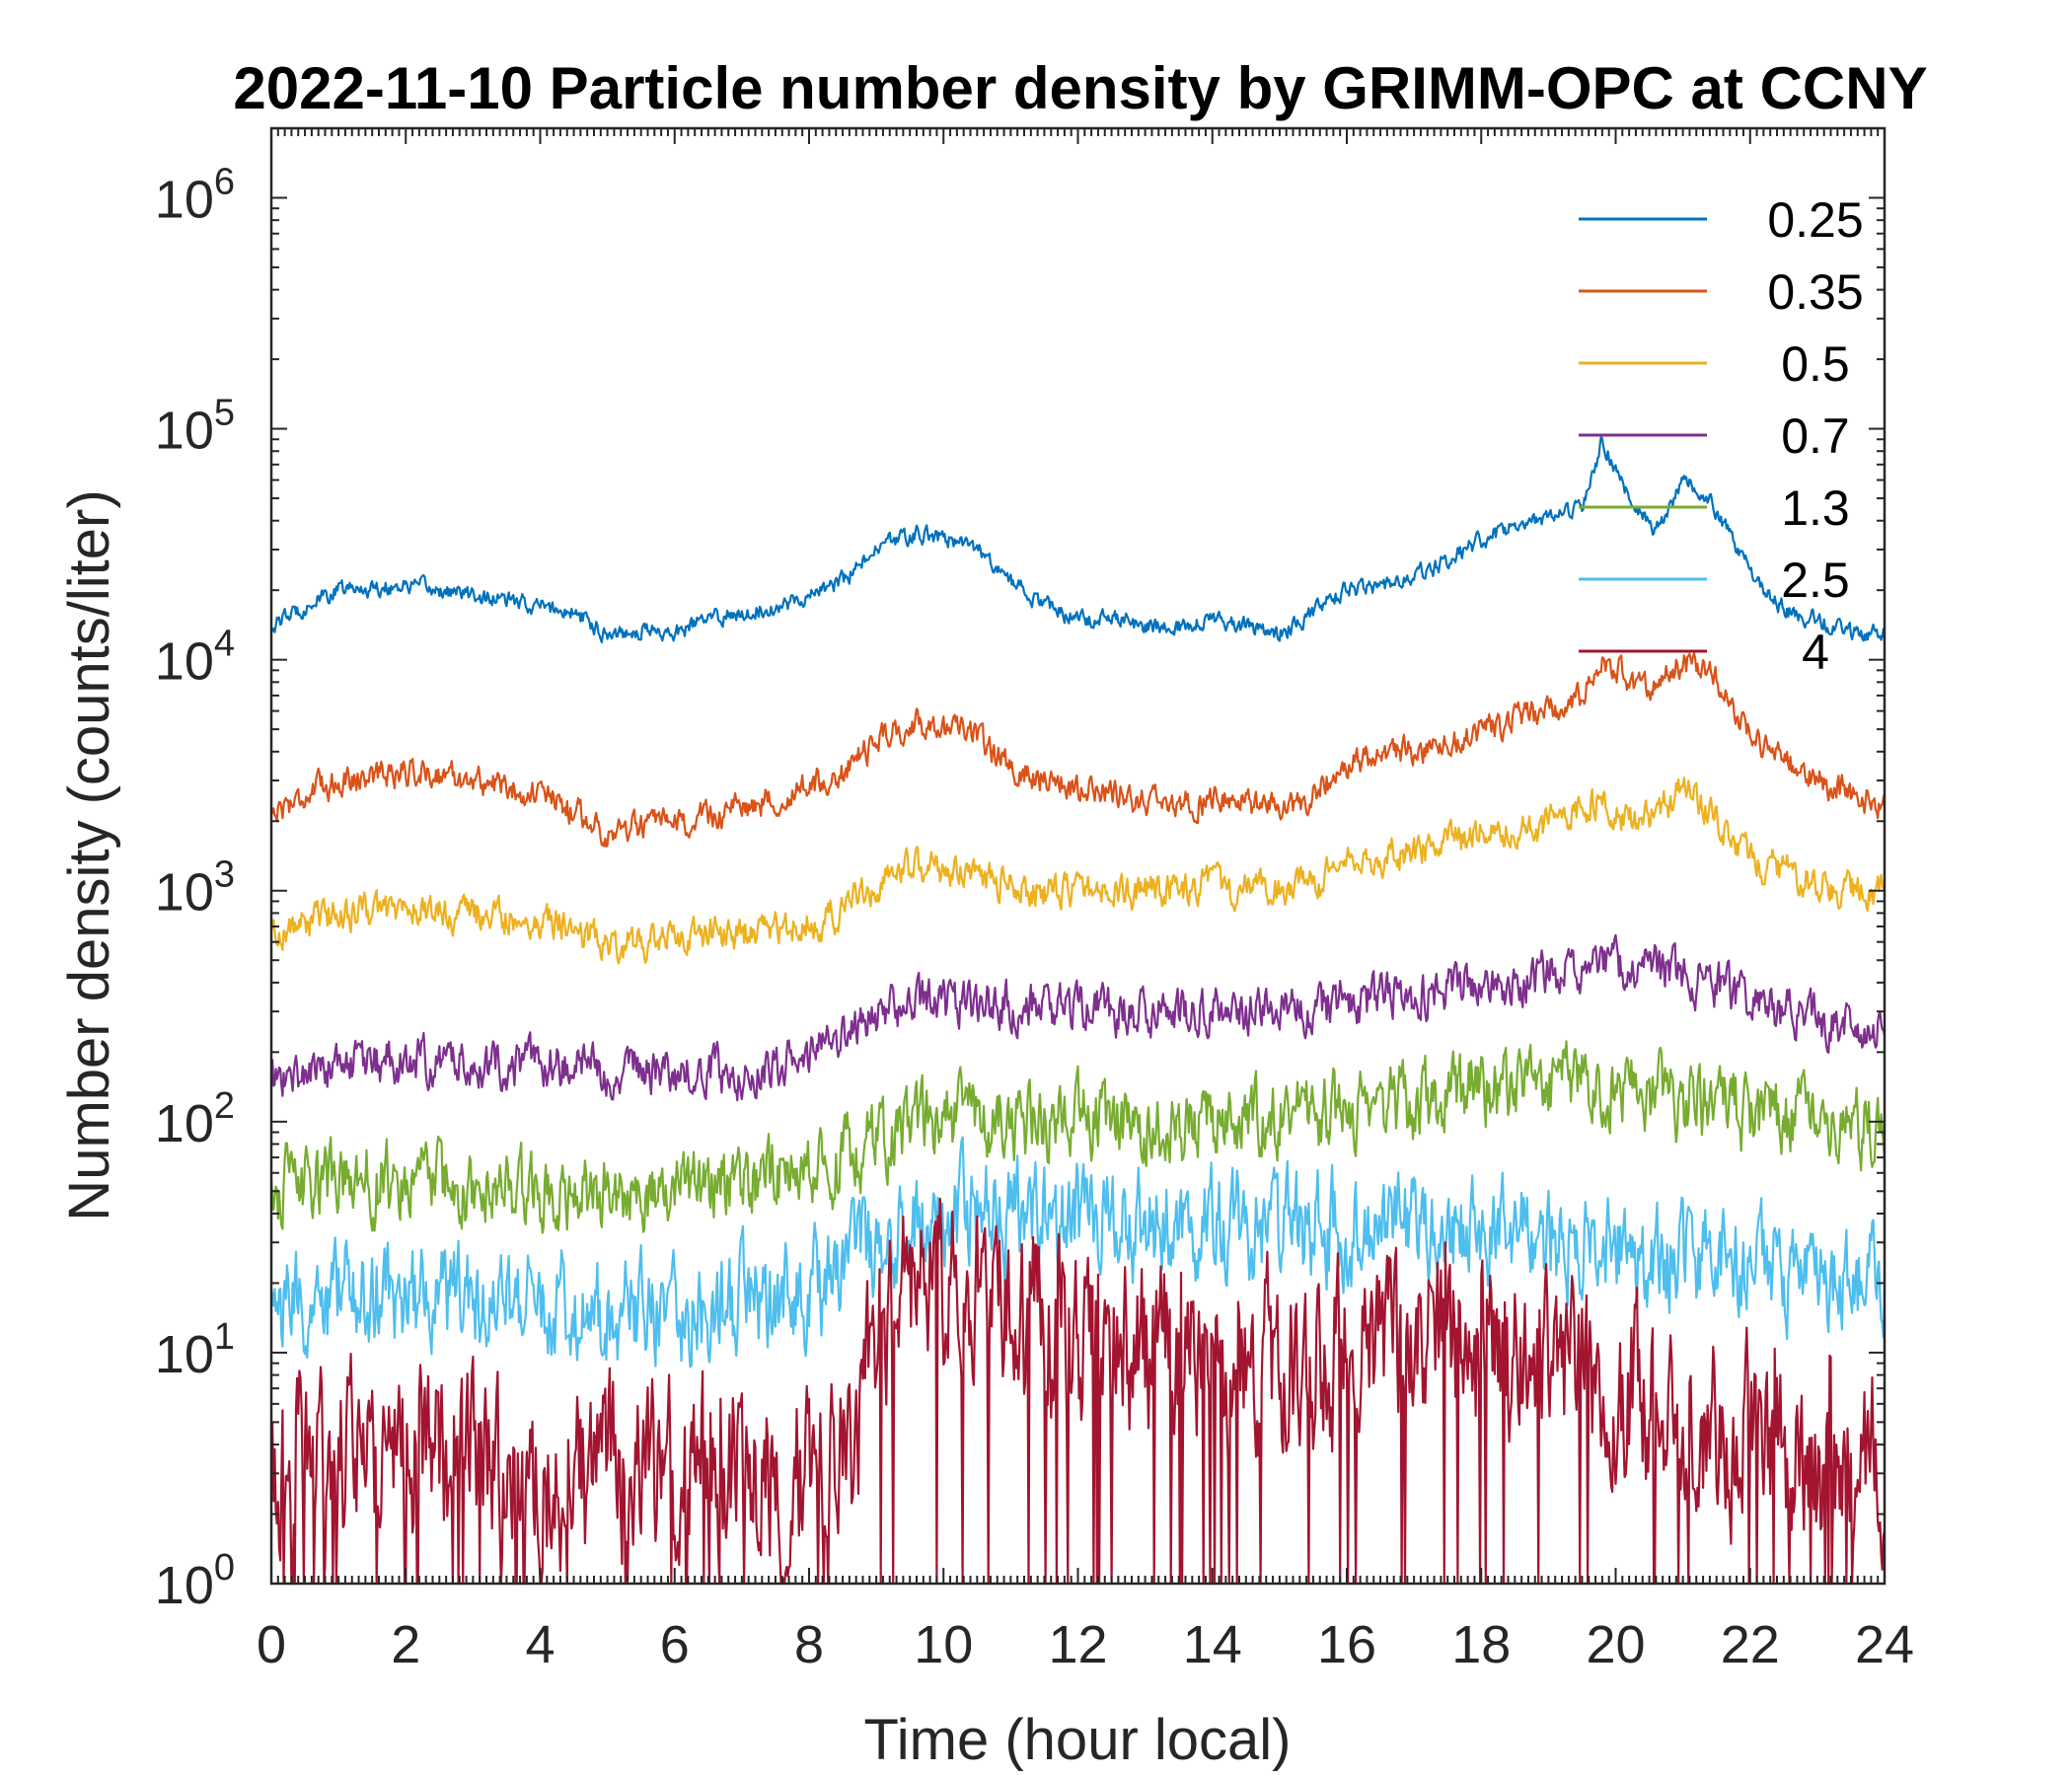  I want to click on x-tick-label: 16, so click(1347, 1645).